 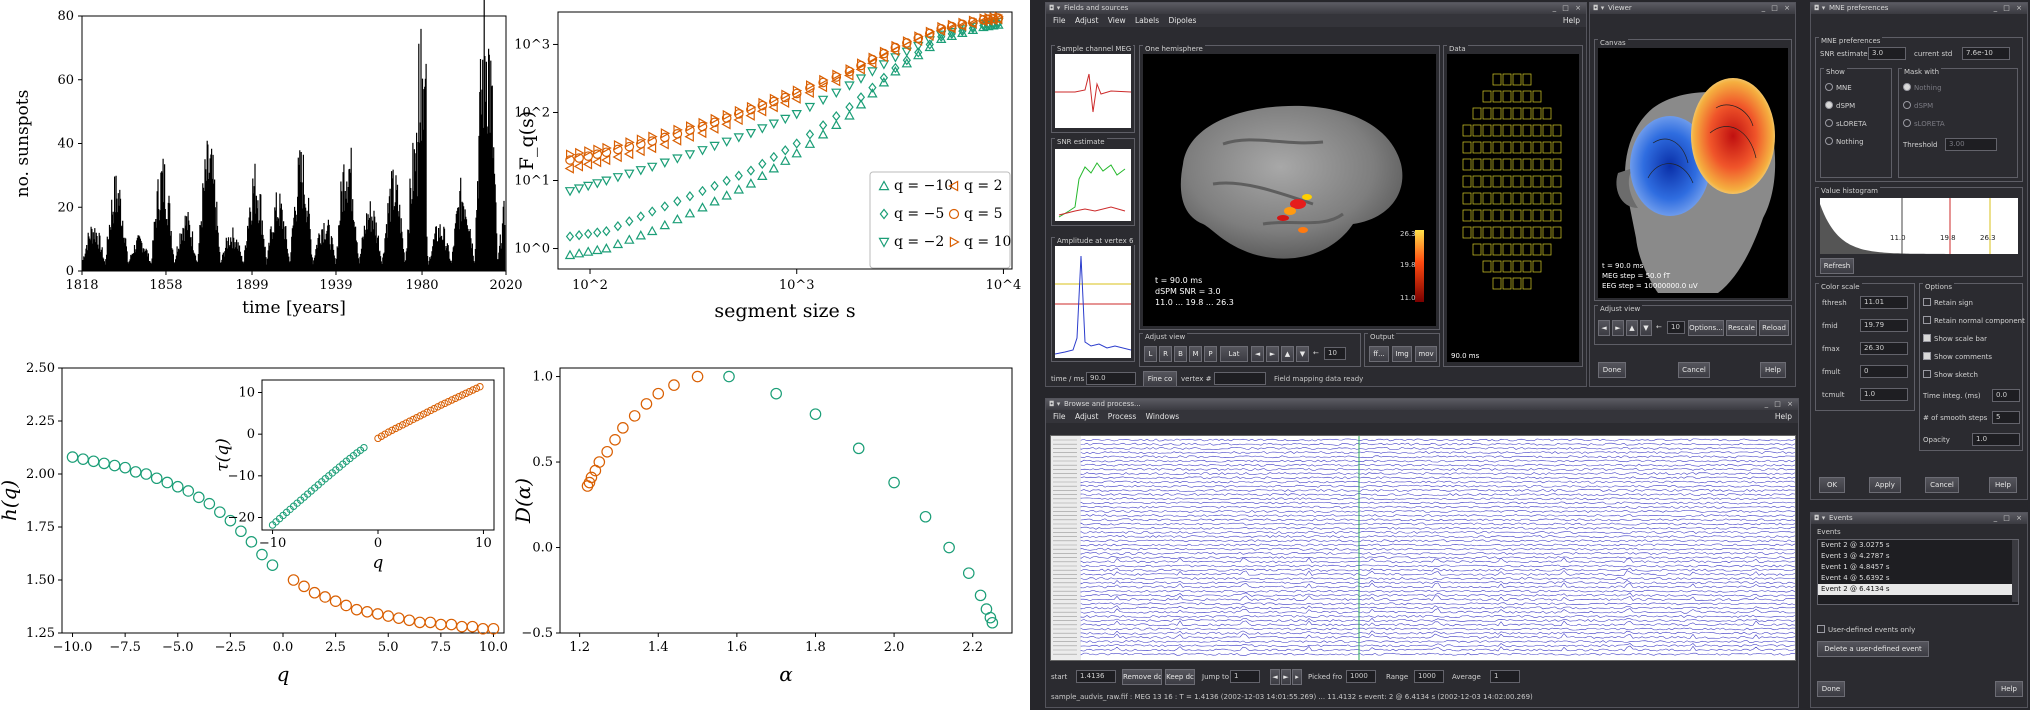 I want to click on events-scrollbar, so click(x=2015, y=571).